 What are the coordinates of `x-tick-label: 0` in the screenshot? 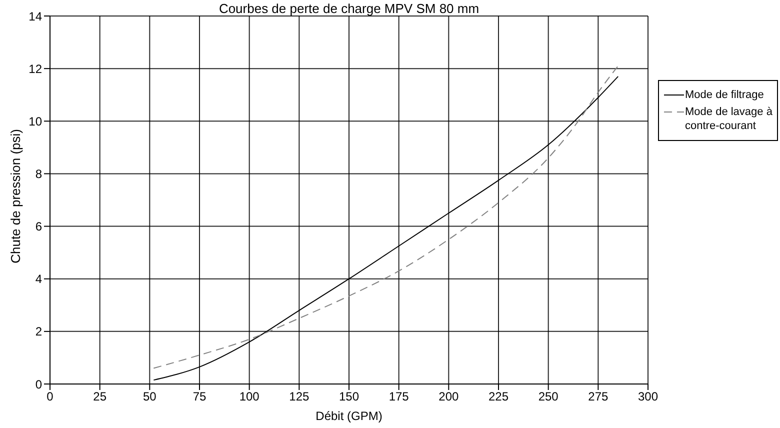 It's located at (50, 397).